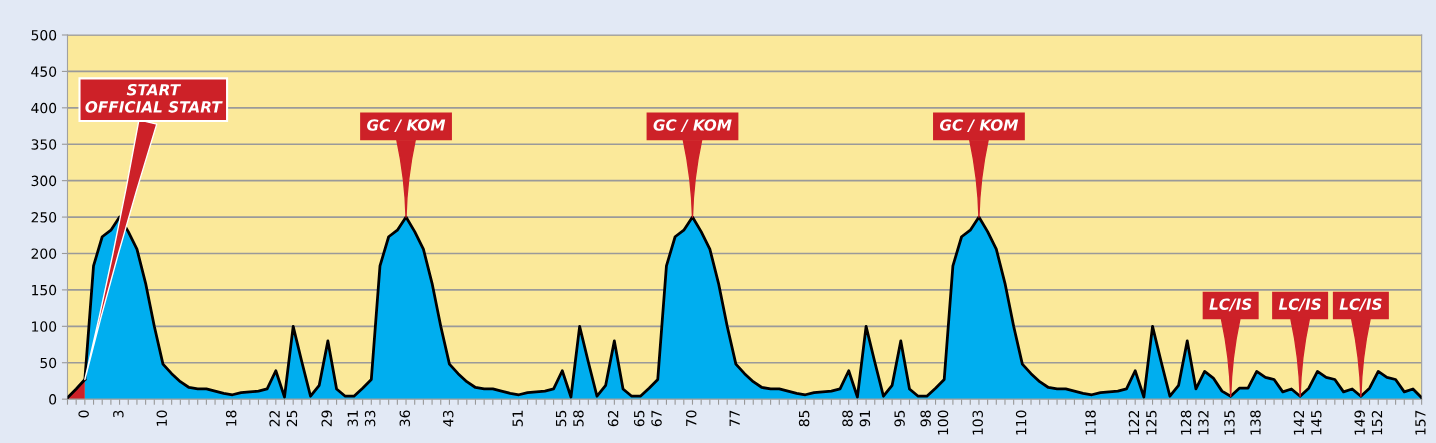 The height and width of the screenshot is (443, 1436). I want to click on x-tick-label: 157, so click(1420, 422).